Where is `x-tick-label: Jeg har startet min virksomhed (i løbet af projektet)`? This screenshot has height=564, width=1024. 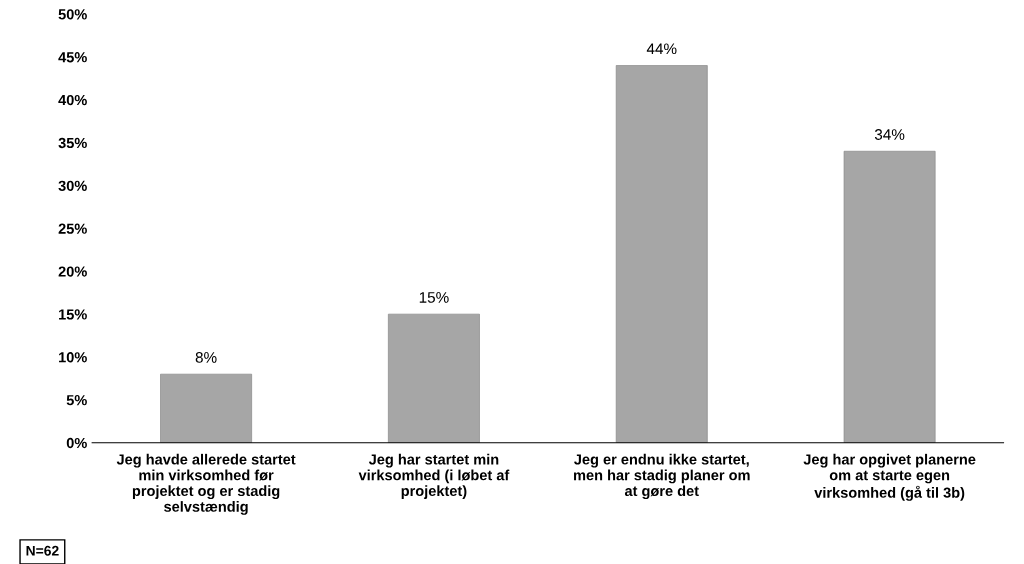 x-tick-label: Jeg har startet min virksomhed (i løbet af projektet) is located at coordinates (434, 476).